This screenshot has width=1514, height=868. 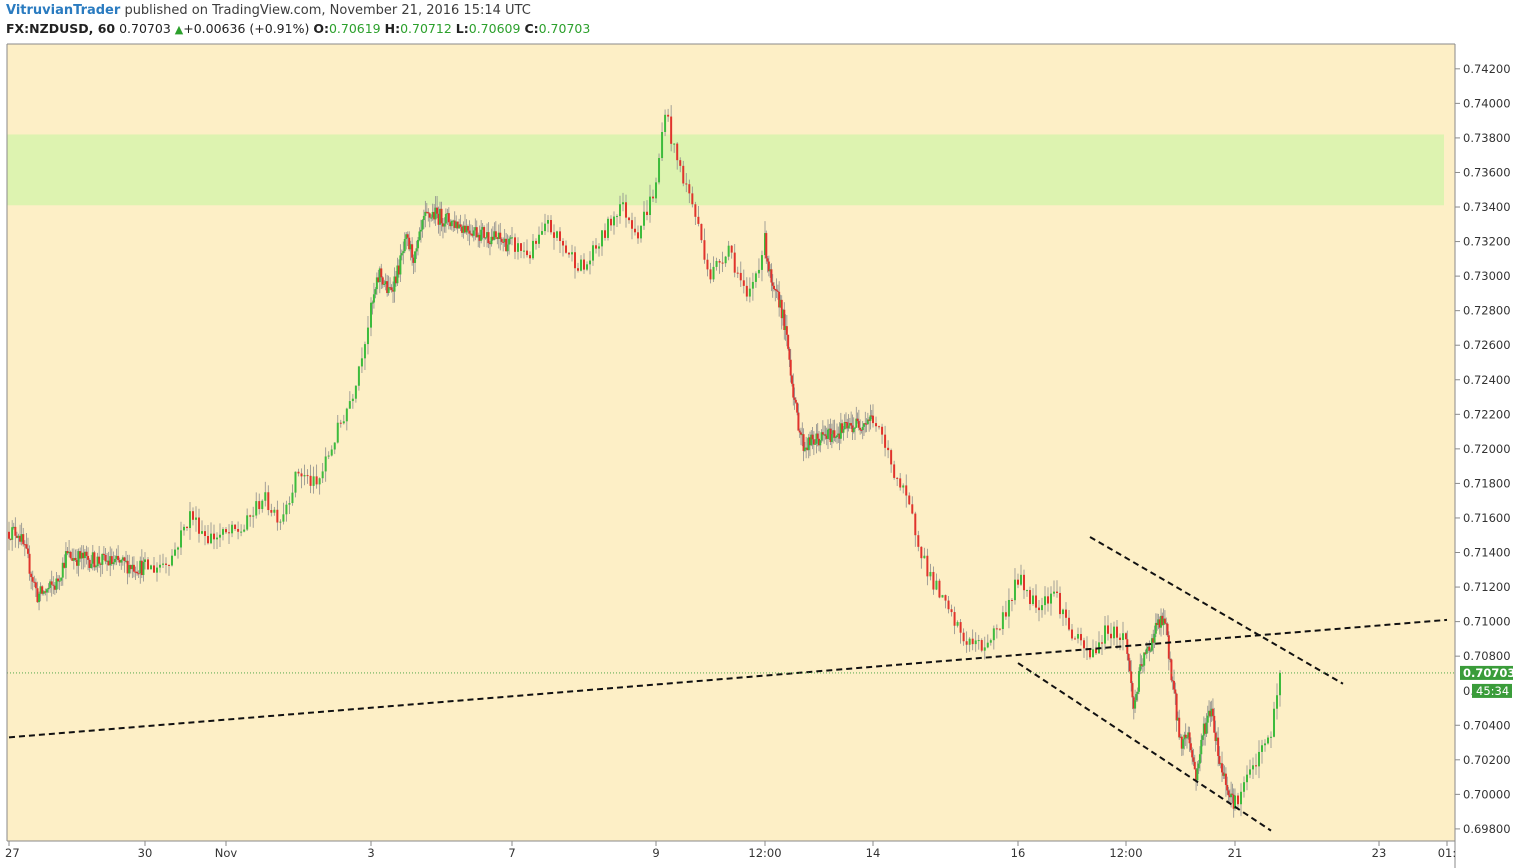 I want to click on time-axis, so click(x=727, y=854).